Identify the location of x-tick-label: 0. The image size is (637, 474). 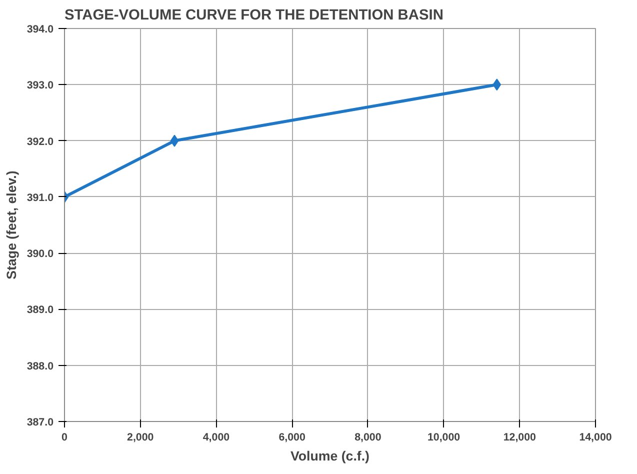
(65, 438).